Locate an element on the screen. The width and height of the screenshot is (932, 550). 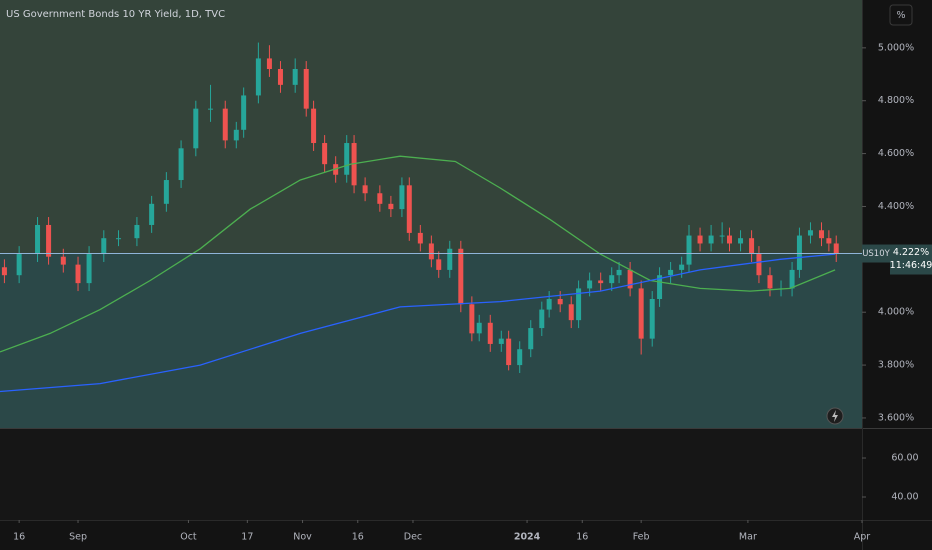
y2-tick-label: 60.00 is located at coordinates (904, 458).